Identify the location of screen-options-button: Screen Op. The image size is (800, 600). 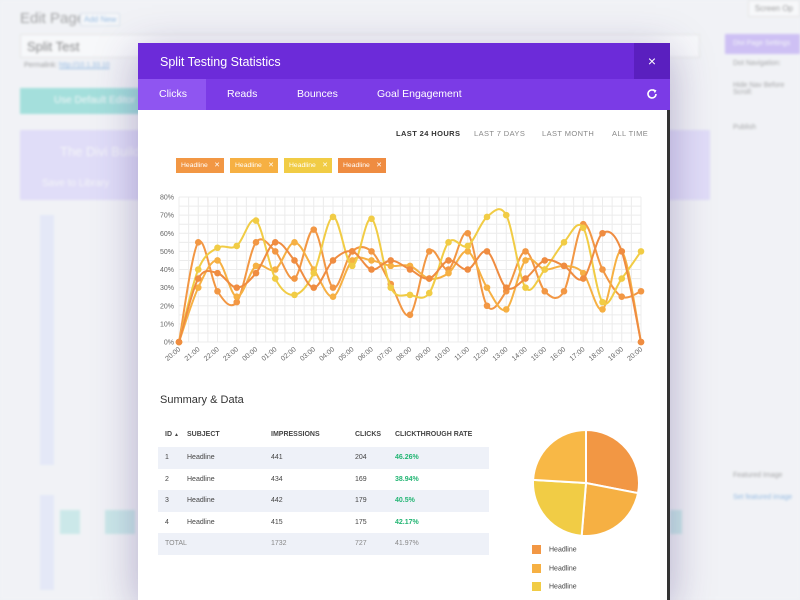
(773, 8).